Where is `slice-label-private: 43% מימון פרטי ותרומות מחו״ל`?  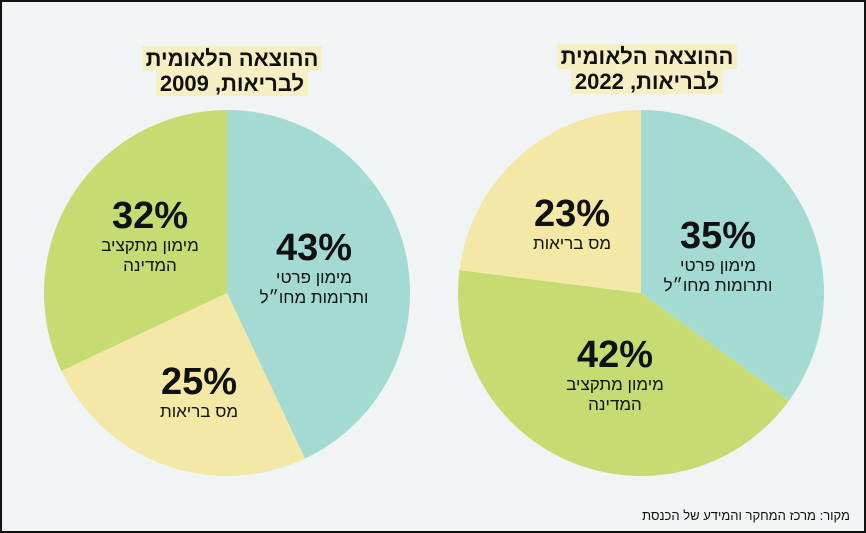
slice-label-private: 43% מימון פרטי ותרומות מחו״ל is located at coordinates (314, 268).